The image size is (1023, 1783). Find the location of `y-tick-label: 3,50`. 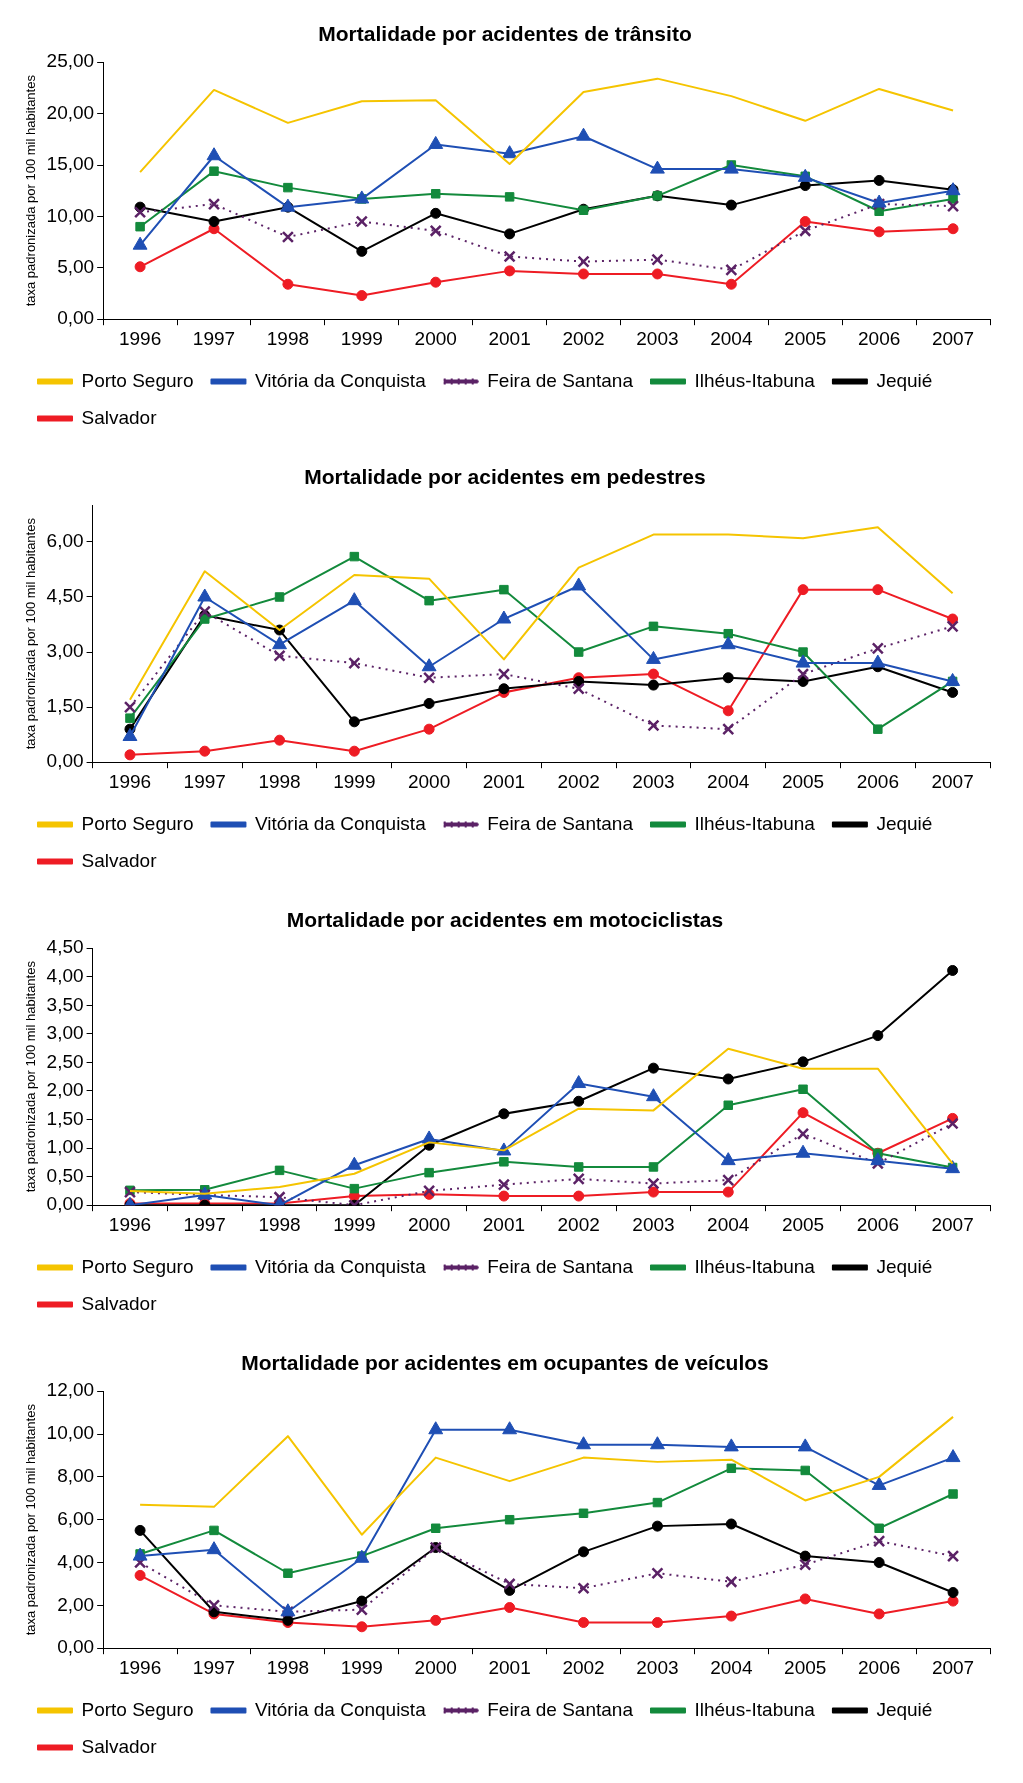

y-tick-label: 3,50 is located at coordinates (65, 1004).